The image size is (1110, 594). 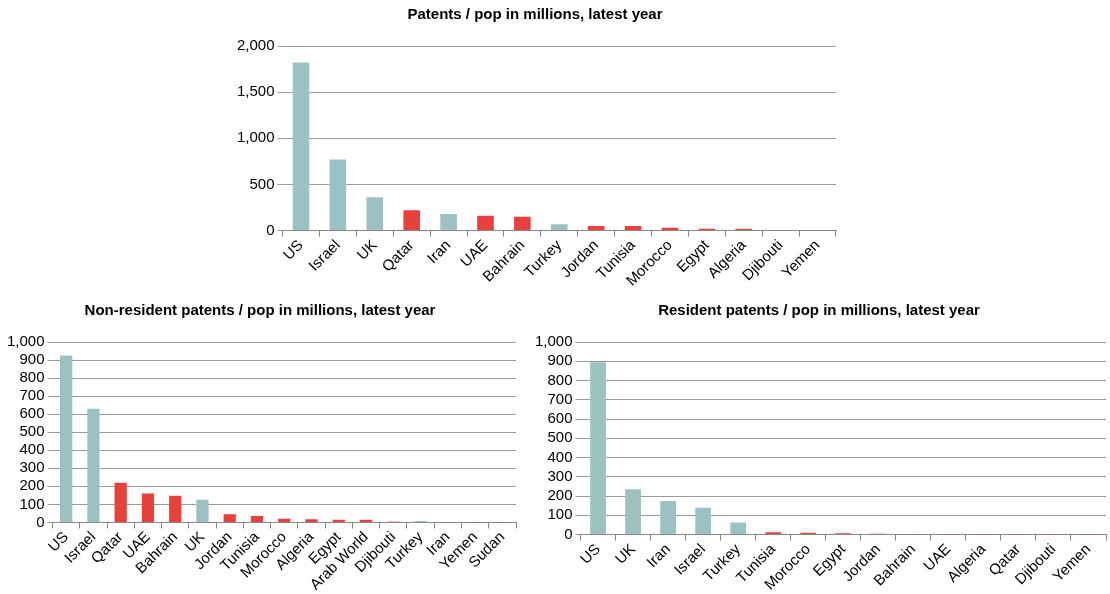 What do you see at coordinates (260, 310) in the screenshot?
I see `chart-title: Non-resident patents / pop in millions, latest year` at bounding box center [260, 310].